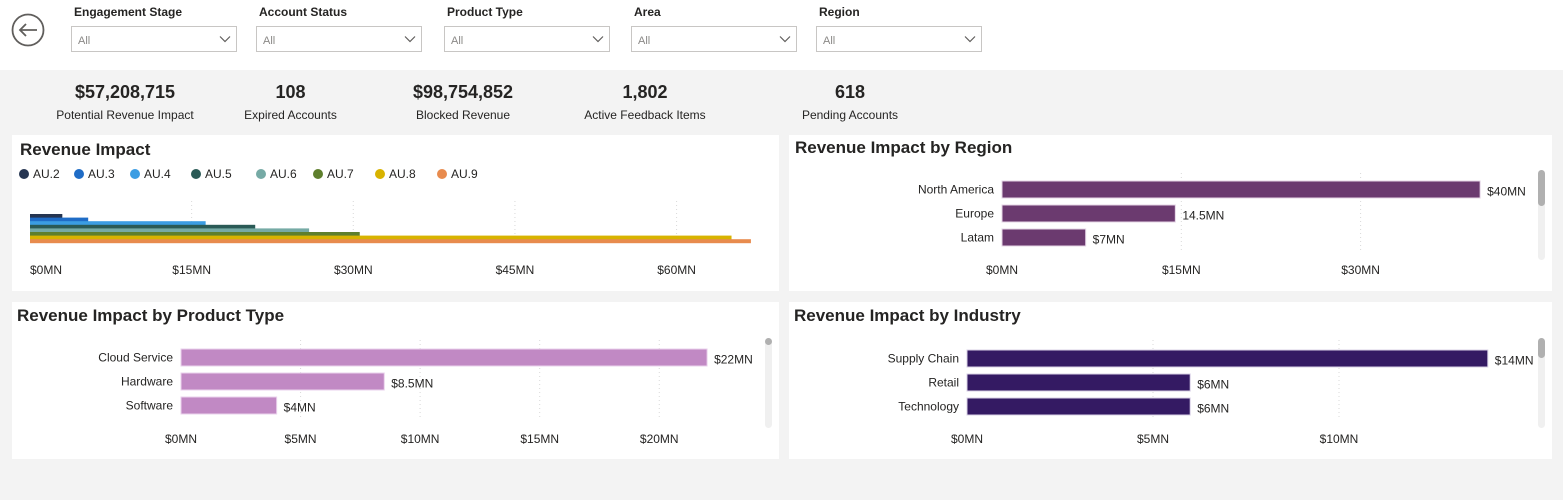 The width and height of the screenshot is (1563, 500). I want to click on legend-item-au-7: AU.7, so click(333, 174).